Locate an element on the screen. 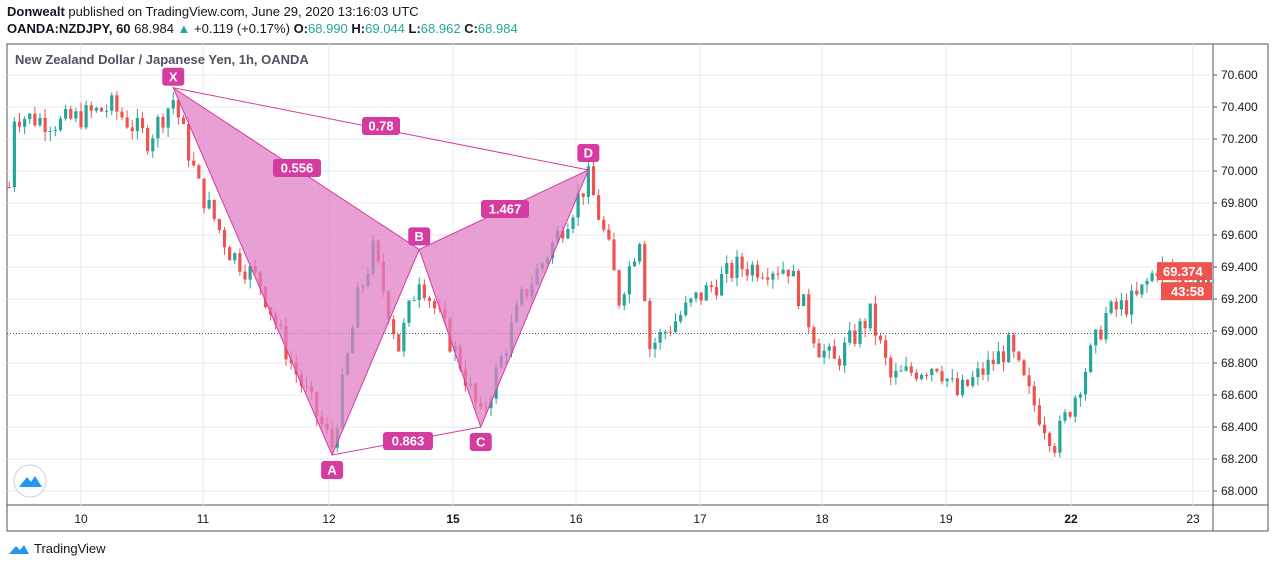 The image size is (1274, 569). point-label-a-text: A is located at coordinates (332, 470).